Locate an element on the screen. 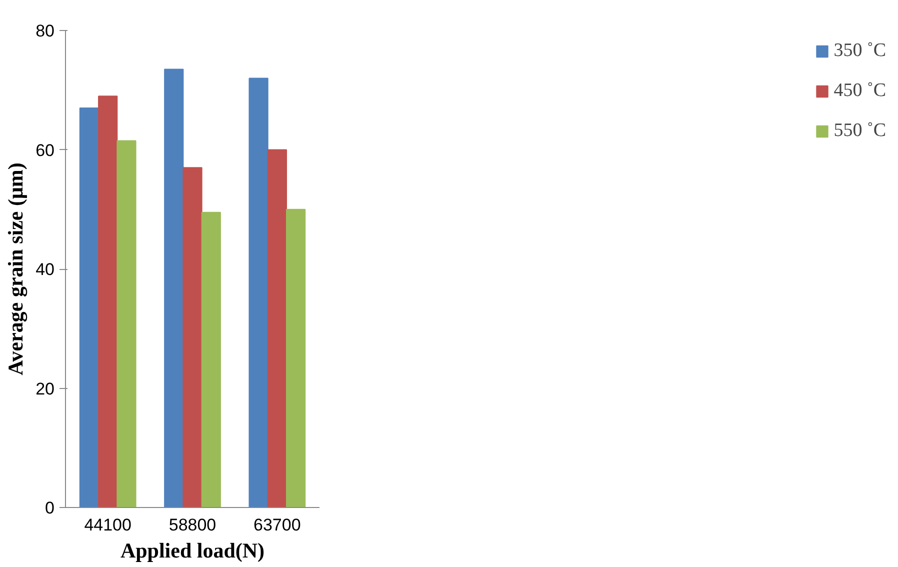 Image resolution: width=898 pixels, height=567 pixels. y-axis-title: Average grain size (μm) is located at coordinates (16, 269).